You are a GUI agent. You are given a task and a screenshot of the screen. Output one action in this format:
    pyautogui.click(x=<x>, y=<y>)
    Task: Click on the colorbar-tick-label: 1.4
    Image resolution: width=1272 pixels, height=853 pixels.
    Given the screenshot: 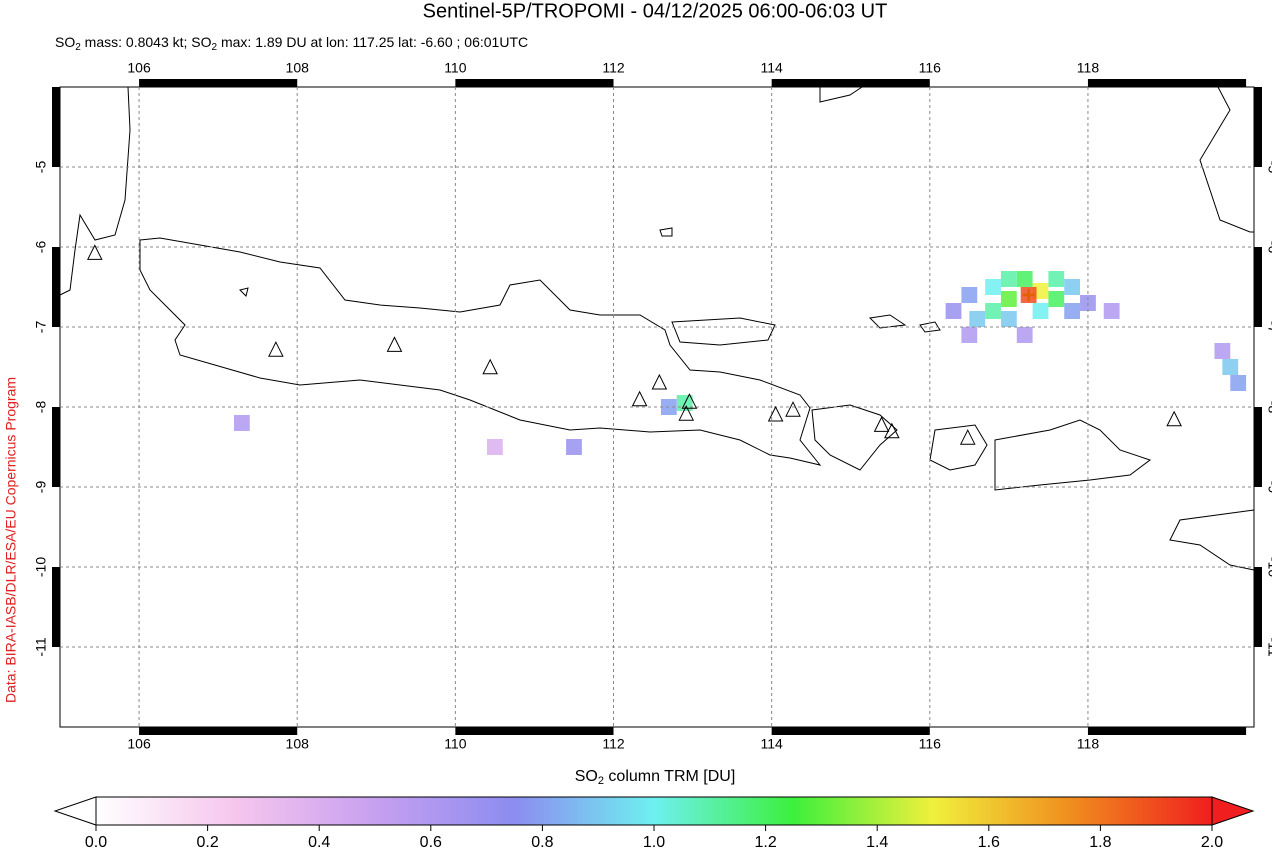 What is the action you would take?
    pyautogui.click(x=877, y=842)
    